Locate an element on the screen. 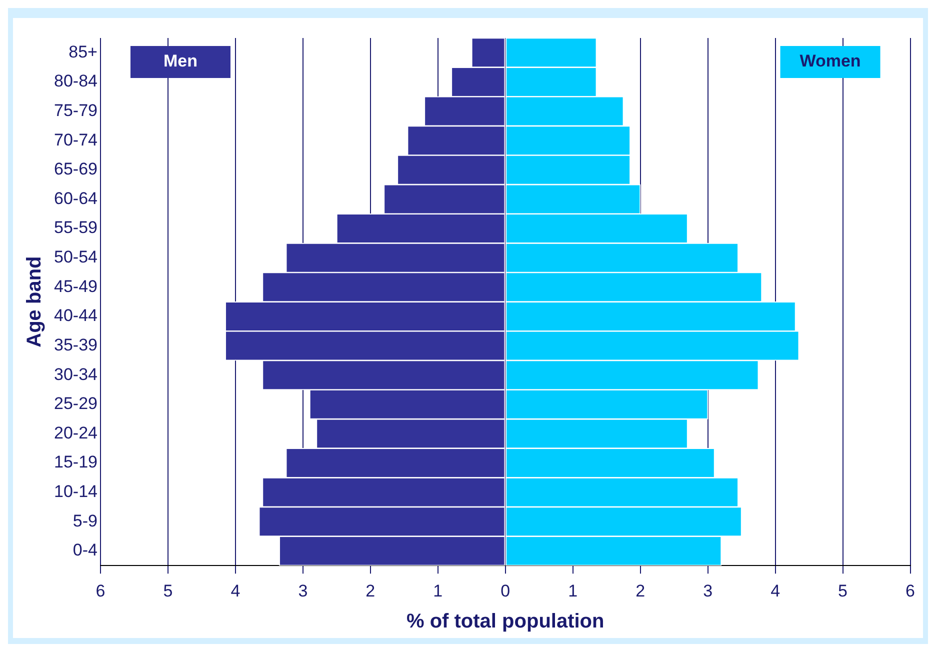  y-tick-label: 35-39 is located at coordinates (76, 344).